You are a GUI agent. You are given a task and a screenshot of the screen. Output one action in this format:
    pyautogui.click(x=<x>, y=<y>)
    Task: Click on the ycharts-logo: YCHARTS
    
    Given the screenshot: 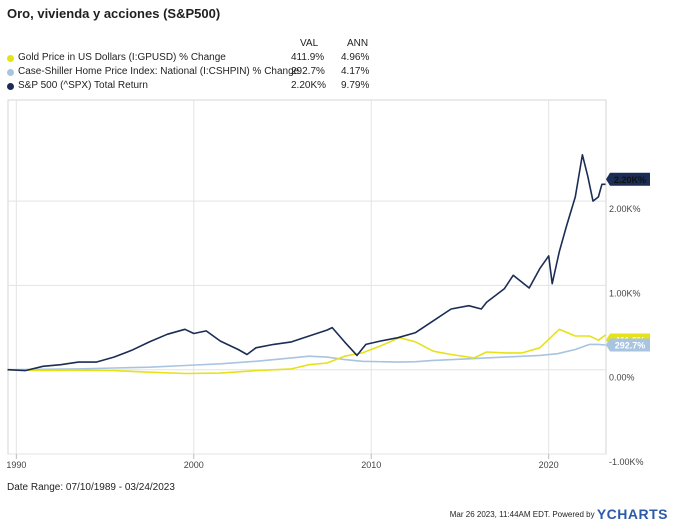 What is the action you would take?
    pyautogui.click(x=632, y=514)
    